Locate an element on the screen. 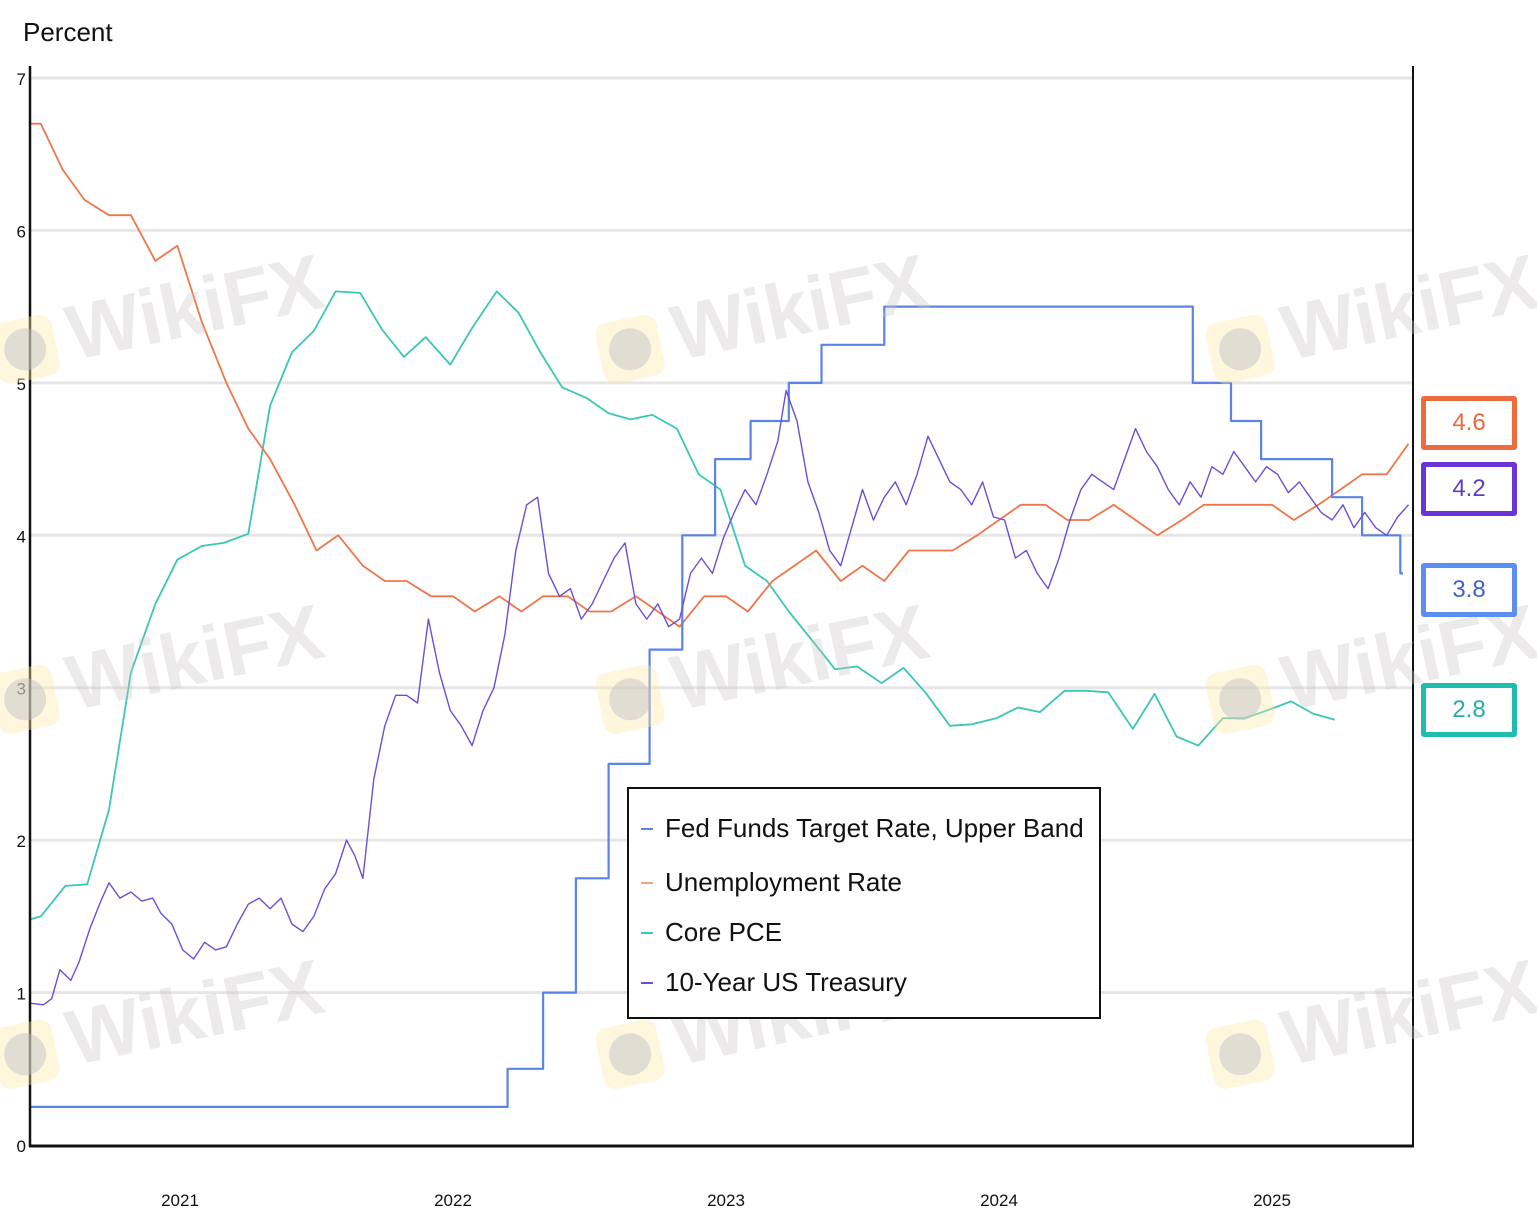 The width and height of the screenshot is (1537, 1231). x-tick-label: 2022 is located at coordinates (453, 1200).